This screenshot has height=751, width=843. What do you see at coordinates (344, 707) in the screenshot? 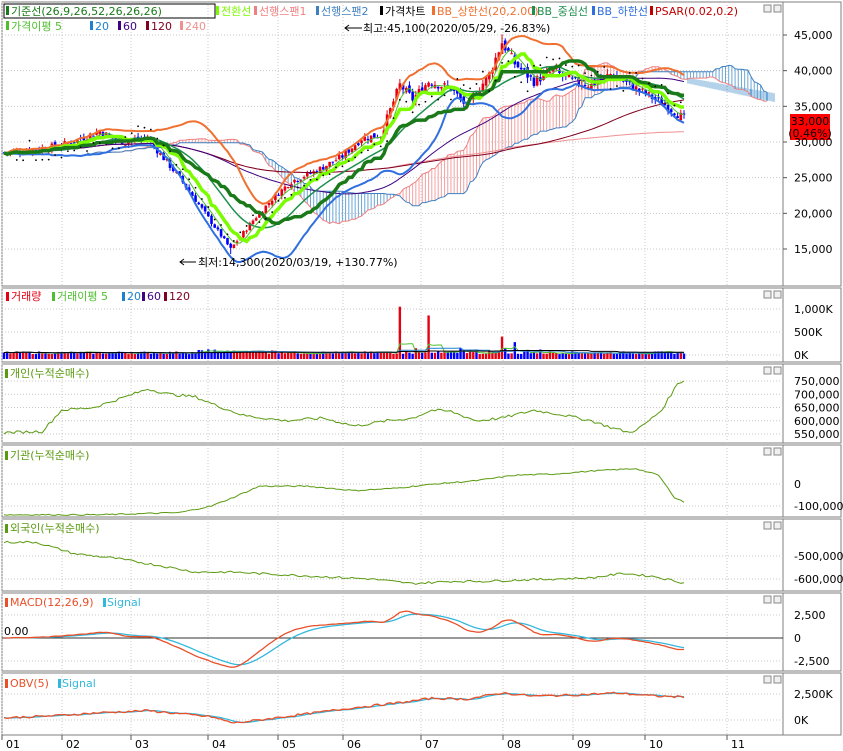
I see `obv-panel` at bounding box center [344, 707].